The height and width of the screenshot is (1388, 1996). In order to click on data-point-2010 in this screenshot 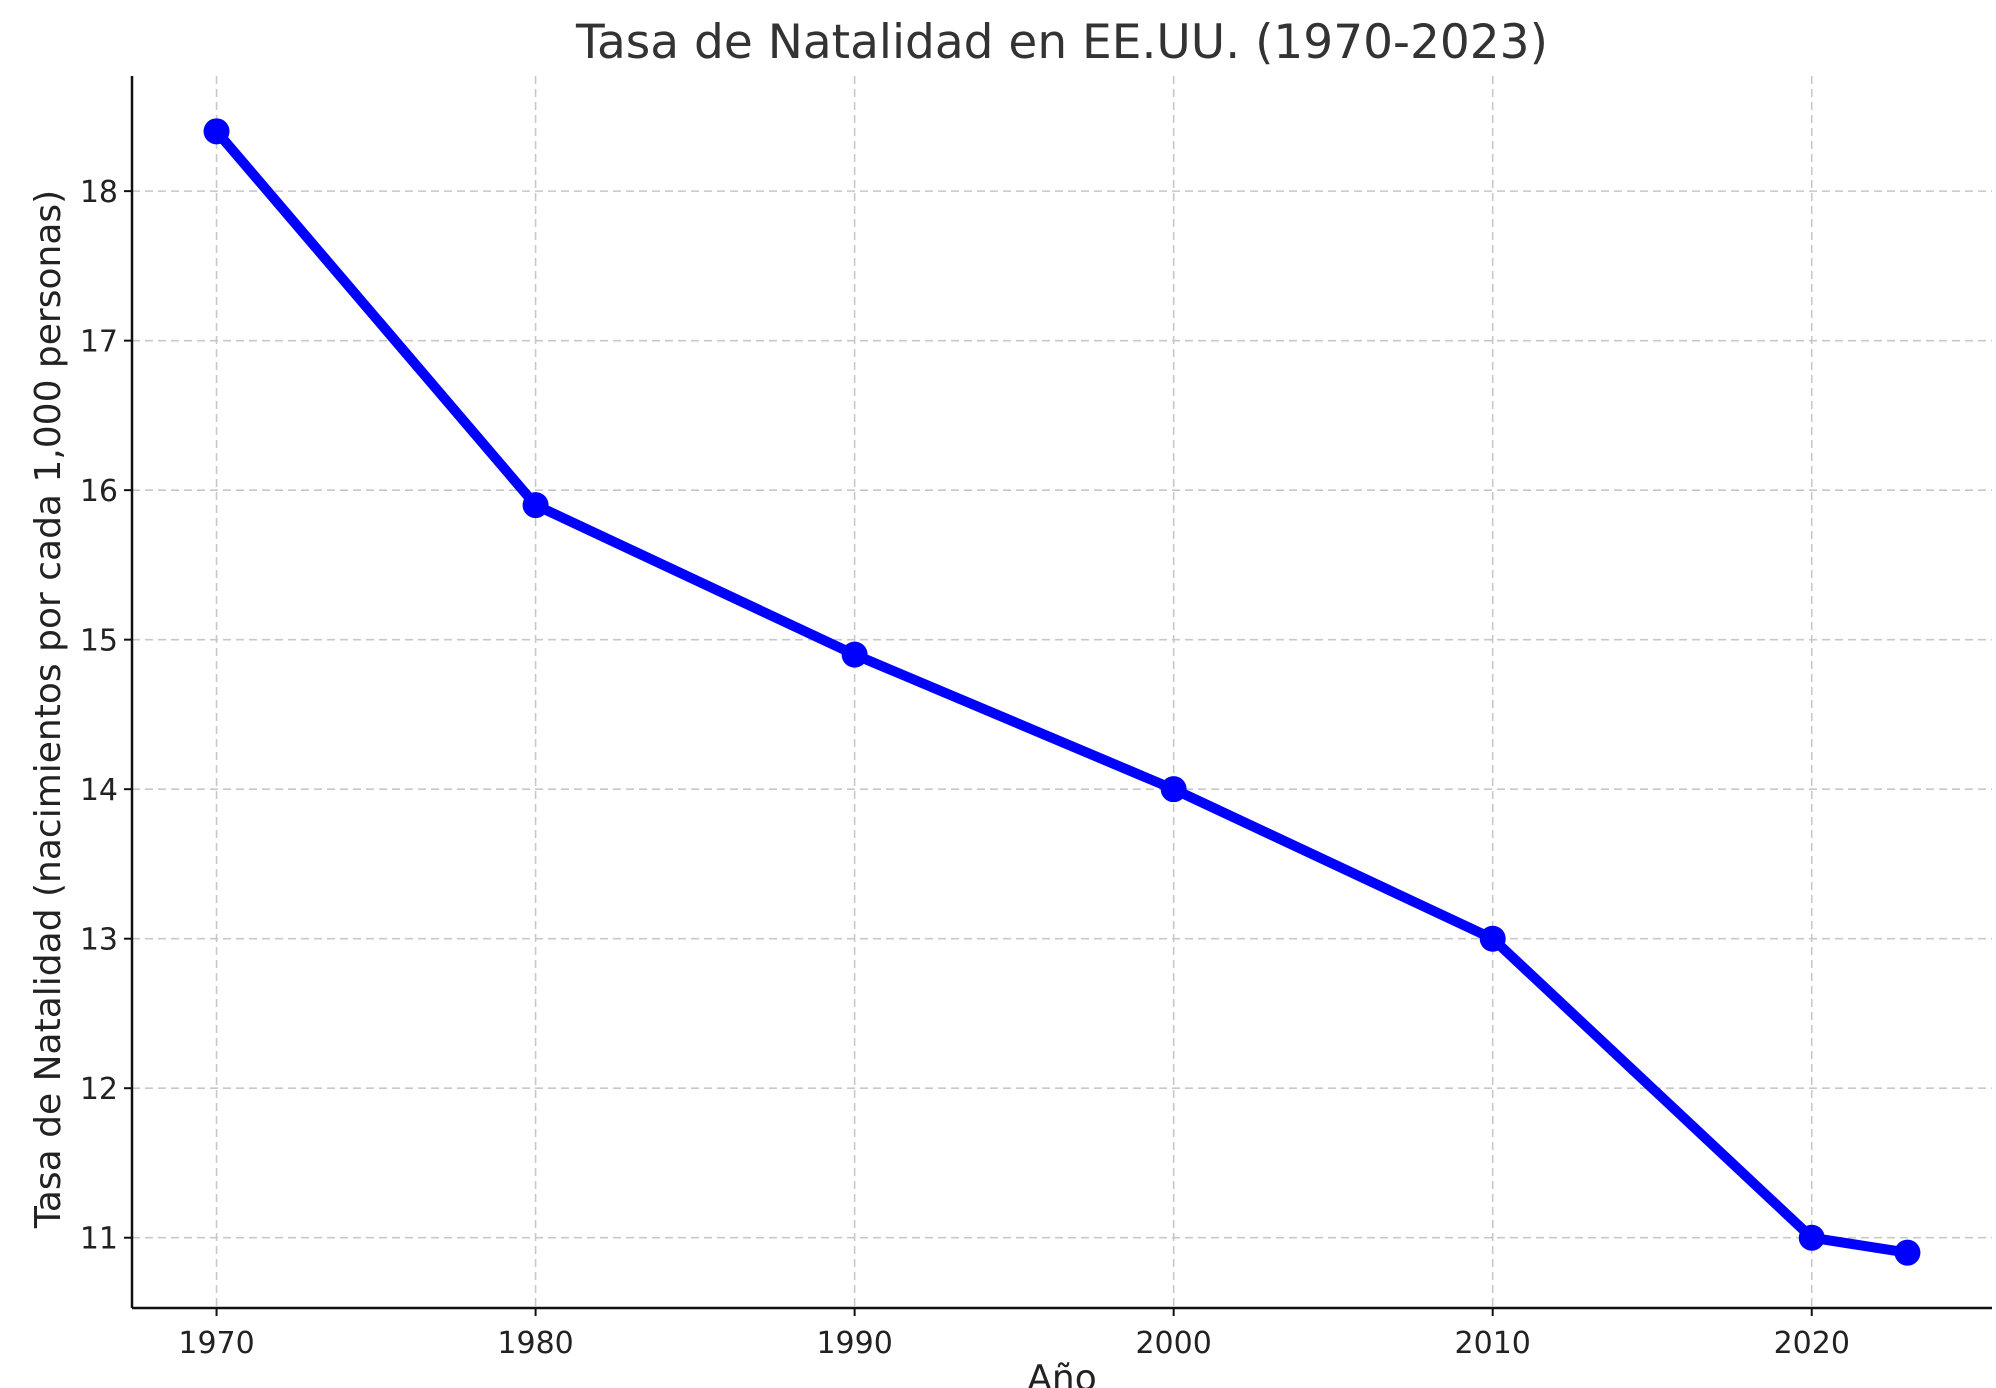, I will do `click(1492, 938)`.